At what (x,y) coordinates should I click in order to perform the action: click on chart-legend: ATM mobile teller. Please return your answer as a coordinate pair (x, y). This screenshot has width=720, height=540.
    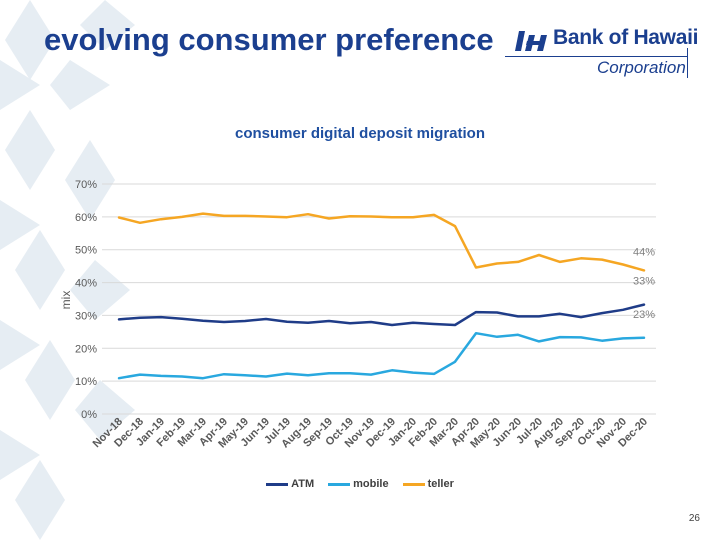
    Looking at the image, I should click on (360, 484).